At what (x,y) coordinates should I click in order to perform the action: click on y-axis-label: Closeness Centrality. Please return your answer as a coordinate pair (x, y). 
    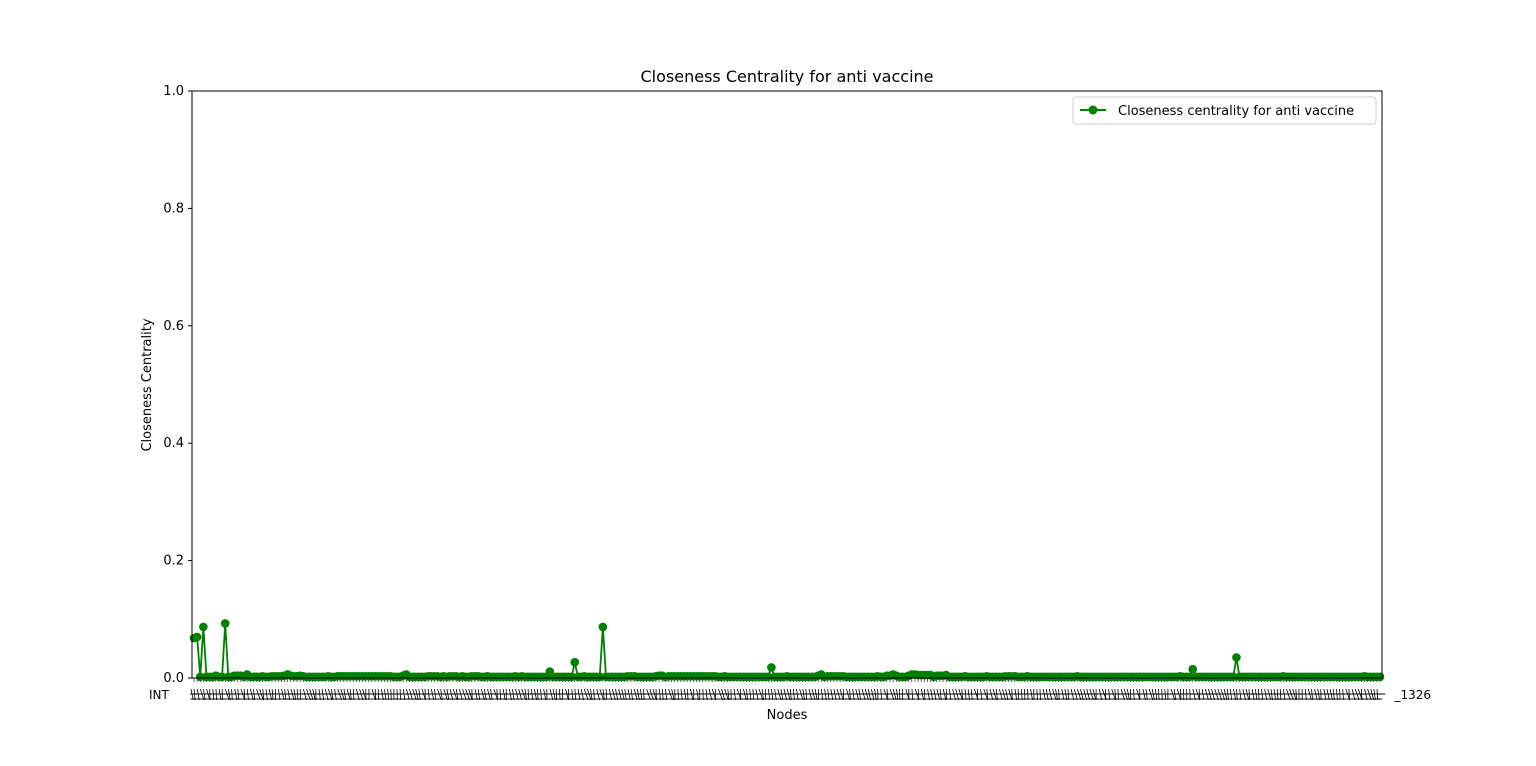
    Looking at the image, I should click on (147, 384).